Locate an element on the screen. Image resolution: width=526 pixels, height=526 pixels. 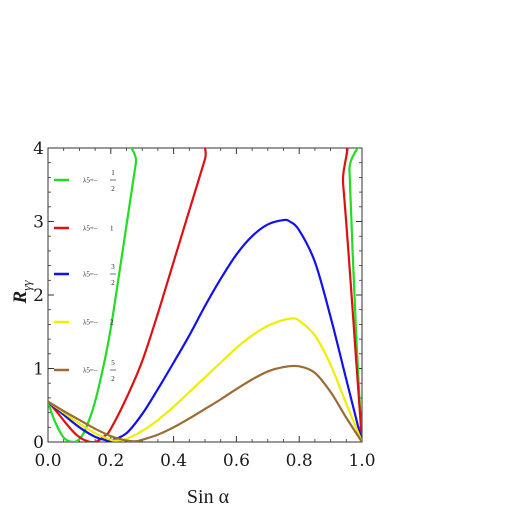
svg-text: Rγγ is located at coordinates (22, 292).